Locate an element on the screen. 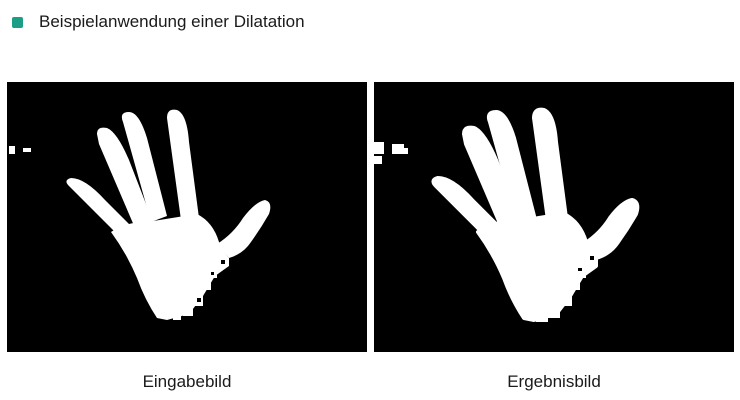  input-image-caption: Eingabebild is located at coordinates (187, 381).